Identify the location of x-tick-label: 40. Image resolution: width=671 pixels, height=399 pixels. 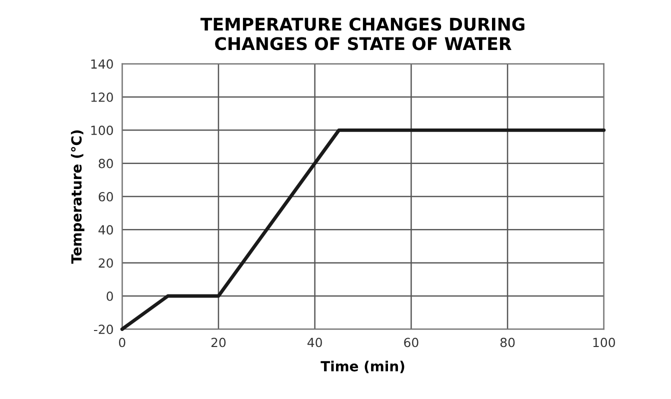
(314, 343).